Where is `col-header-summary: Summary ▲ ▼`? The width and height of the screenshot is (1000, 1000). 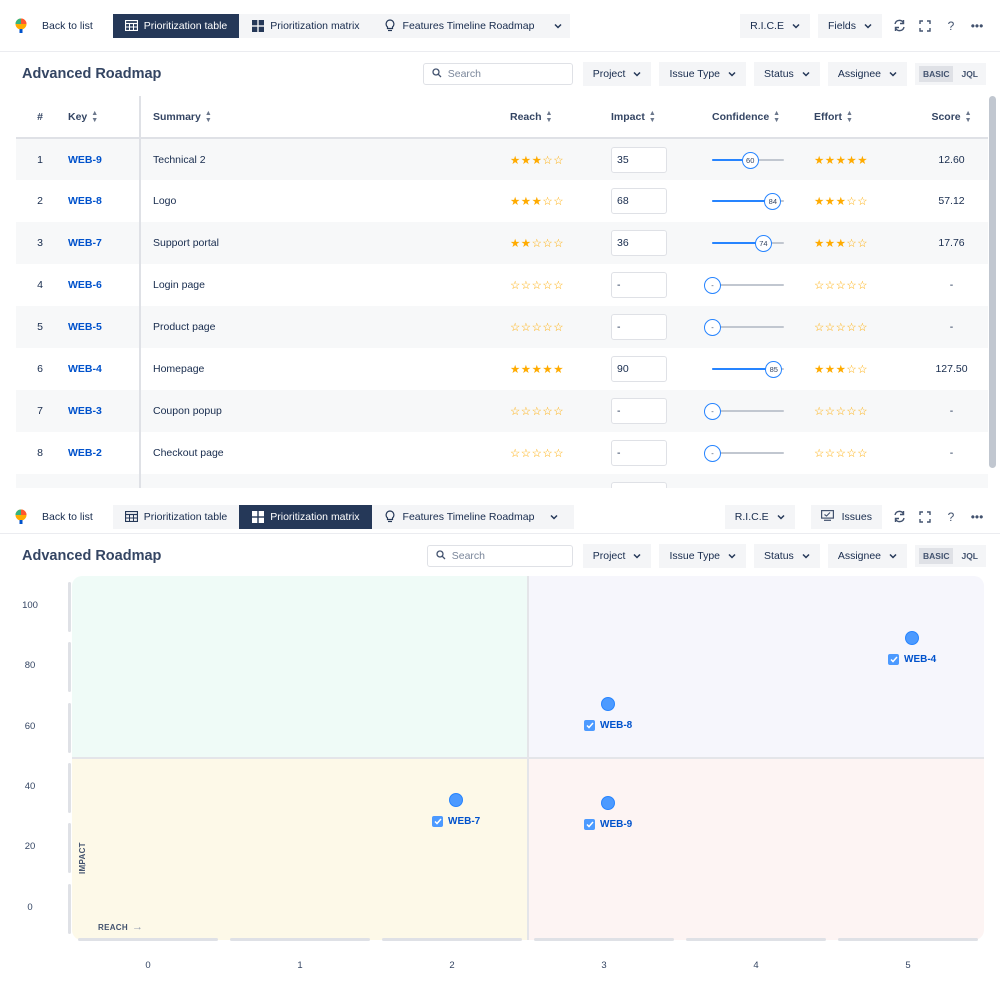
col-header-summary: Summary ▲ ▼ is located at coordinates (325, 117).